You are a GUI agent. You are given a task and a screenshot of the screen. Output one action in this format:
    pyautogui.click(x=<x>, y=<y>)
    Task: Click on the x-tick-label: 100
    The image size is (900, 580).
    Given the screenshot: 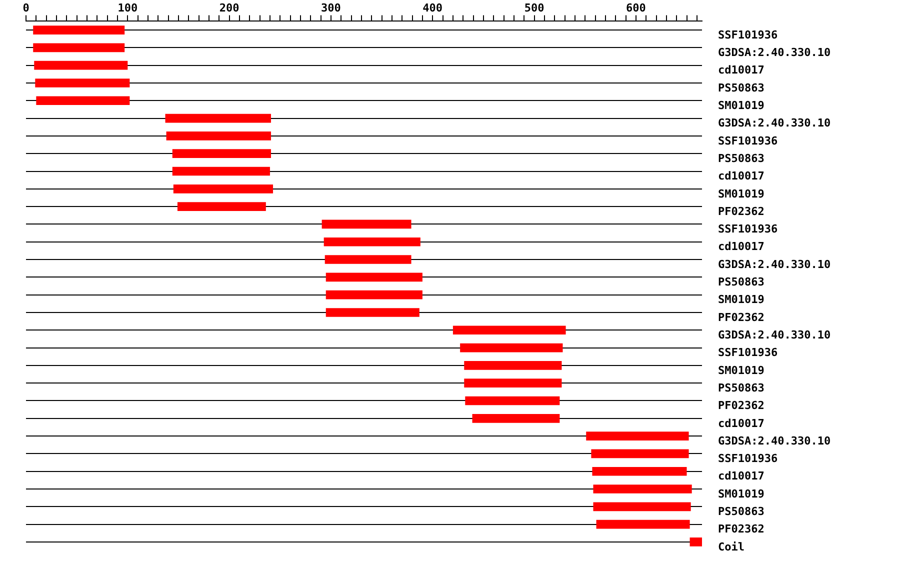 What is the action you would take?
    pyautogui.click(x=128, y=7)
    